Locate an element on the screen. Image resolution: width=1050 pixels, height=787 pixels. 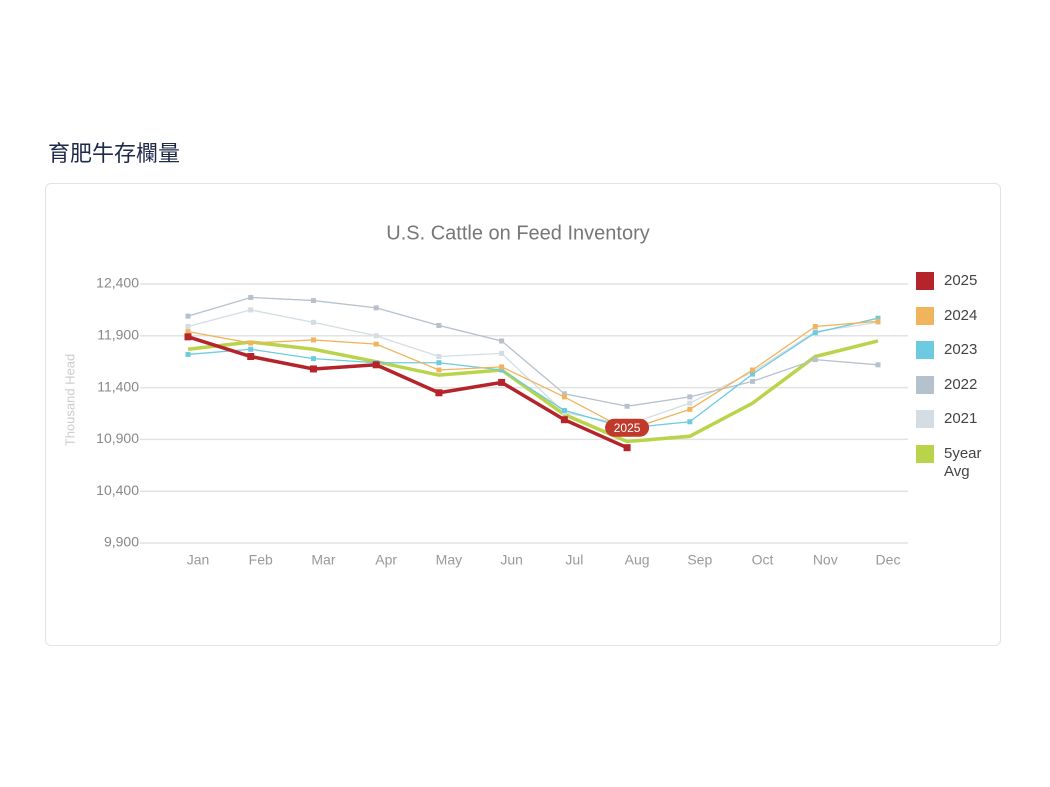
legend-label: 2024 is located at coordinates (961, 315).